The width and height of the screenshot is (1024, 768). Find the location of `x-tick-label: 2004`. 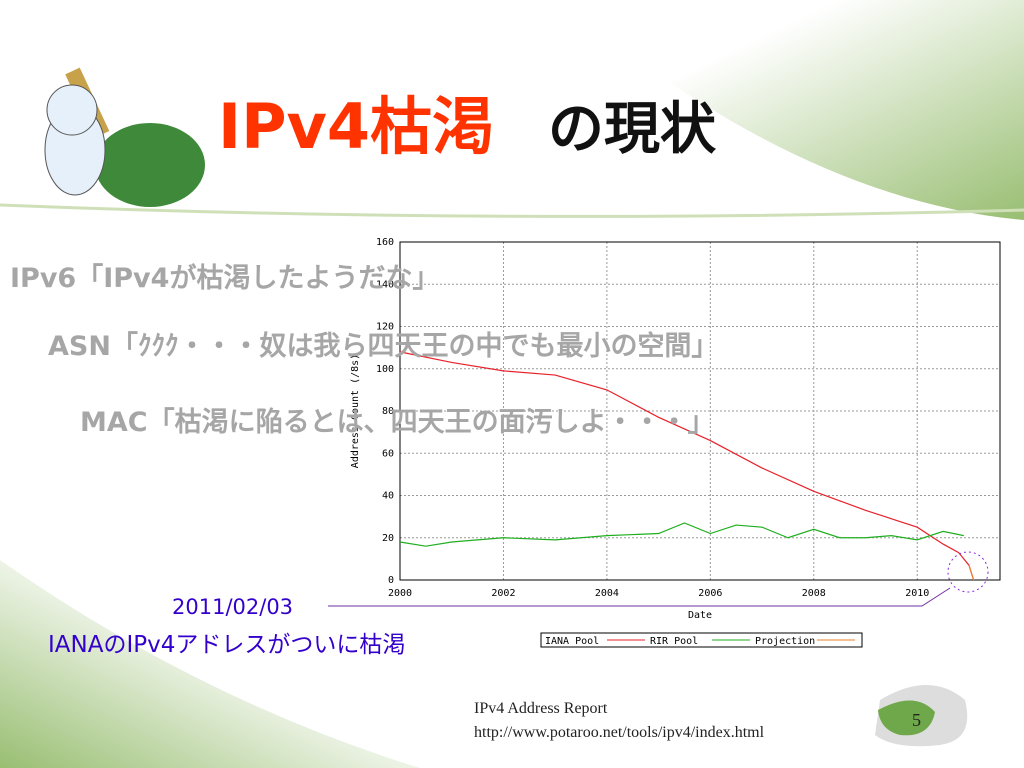

x-tick-label: 2004 is located at coordinates (607, 593).